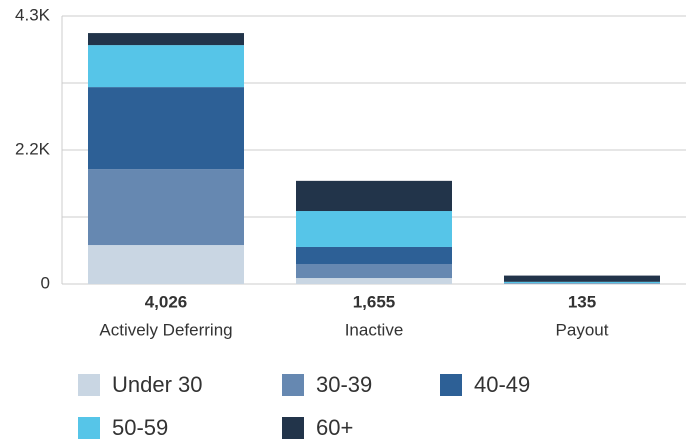 Image resolution: width=686 pixels, height=443 pixels. I want to click on x-tick-label: Payout, so click(582, 329).